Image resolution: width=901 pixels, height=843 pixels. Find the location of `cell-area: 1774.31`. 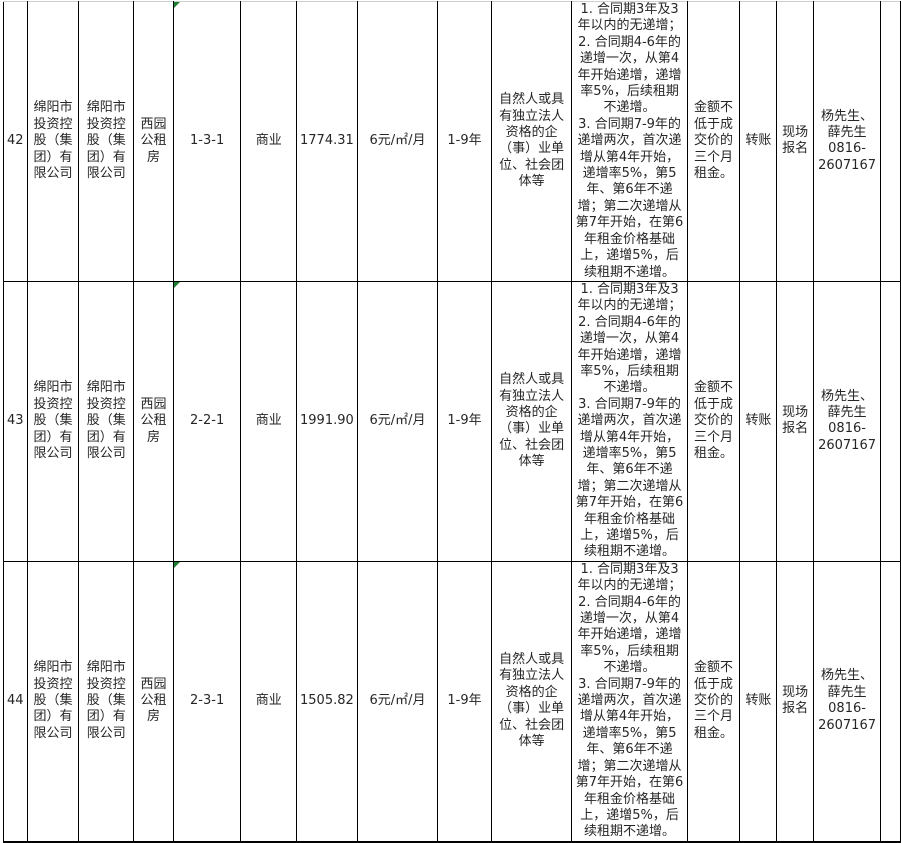

cell-area: 1774.31 is located at coordinates (327, 141).